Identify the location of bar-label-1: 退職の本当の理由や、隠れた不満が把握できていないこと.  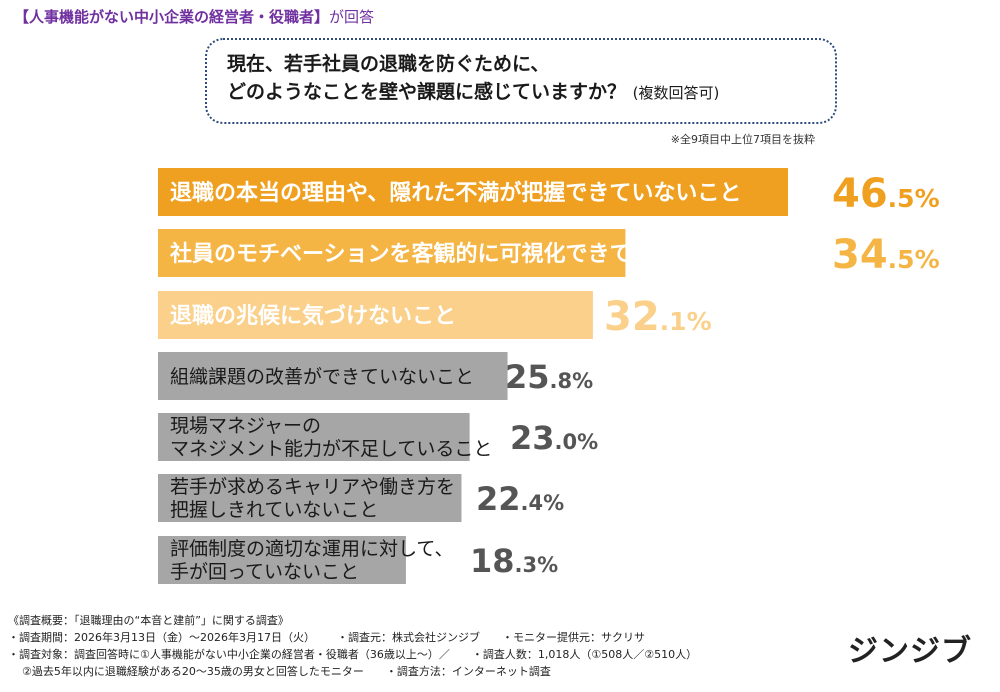
(455, 193).